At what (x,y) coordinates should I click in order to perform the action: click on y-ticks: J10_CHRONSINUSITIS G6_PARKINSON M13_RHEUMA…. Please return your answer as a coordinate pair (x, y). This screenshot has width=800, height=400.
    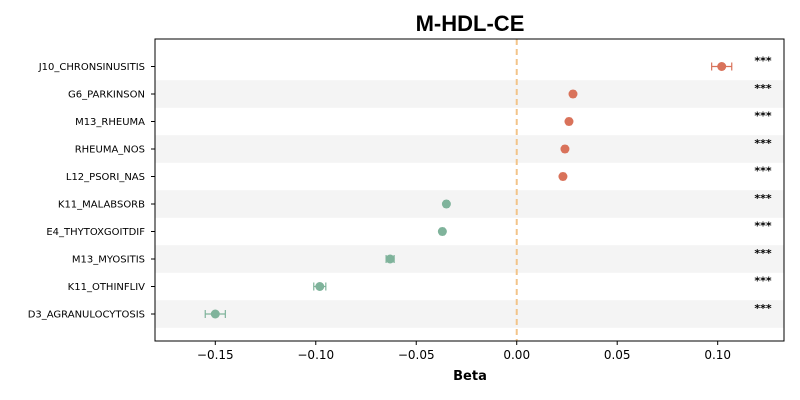
    Looking at the image, I should click on (91, 191).